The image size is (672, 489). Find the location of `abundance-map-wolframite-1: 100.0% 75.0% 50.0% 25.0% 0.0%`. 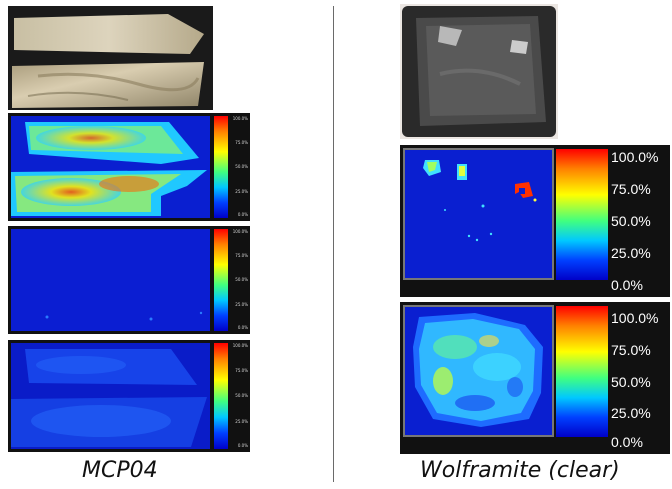

abundance-map-wolframite-1: 100.0% 75.0% 50.0% 25.0% 0.0% is located at coordinates (535, 221).